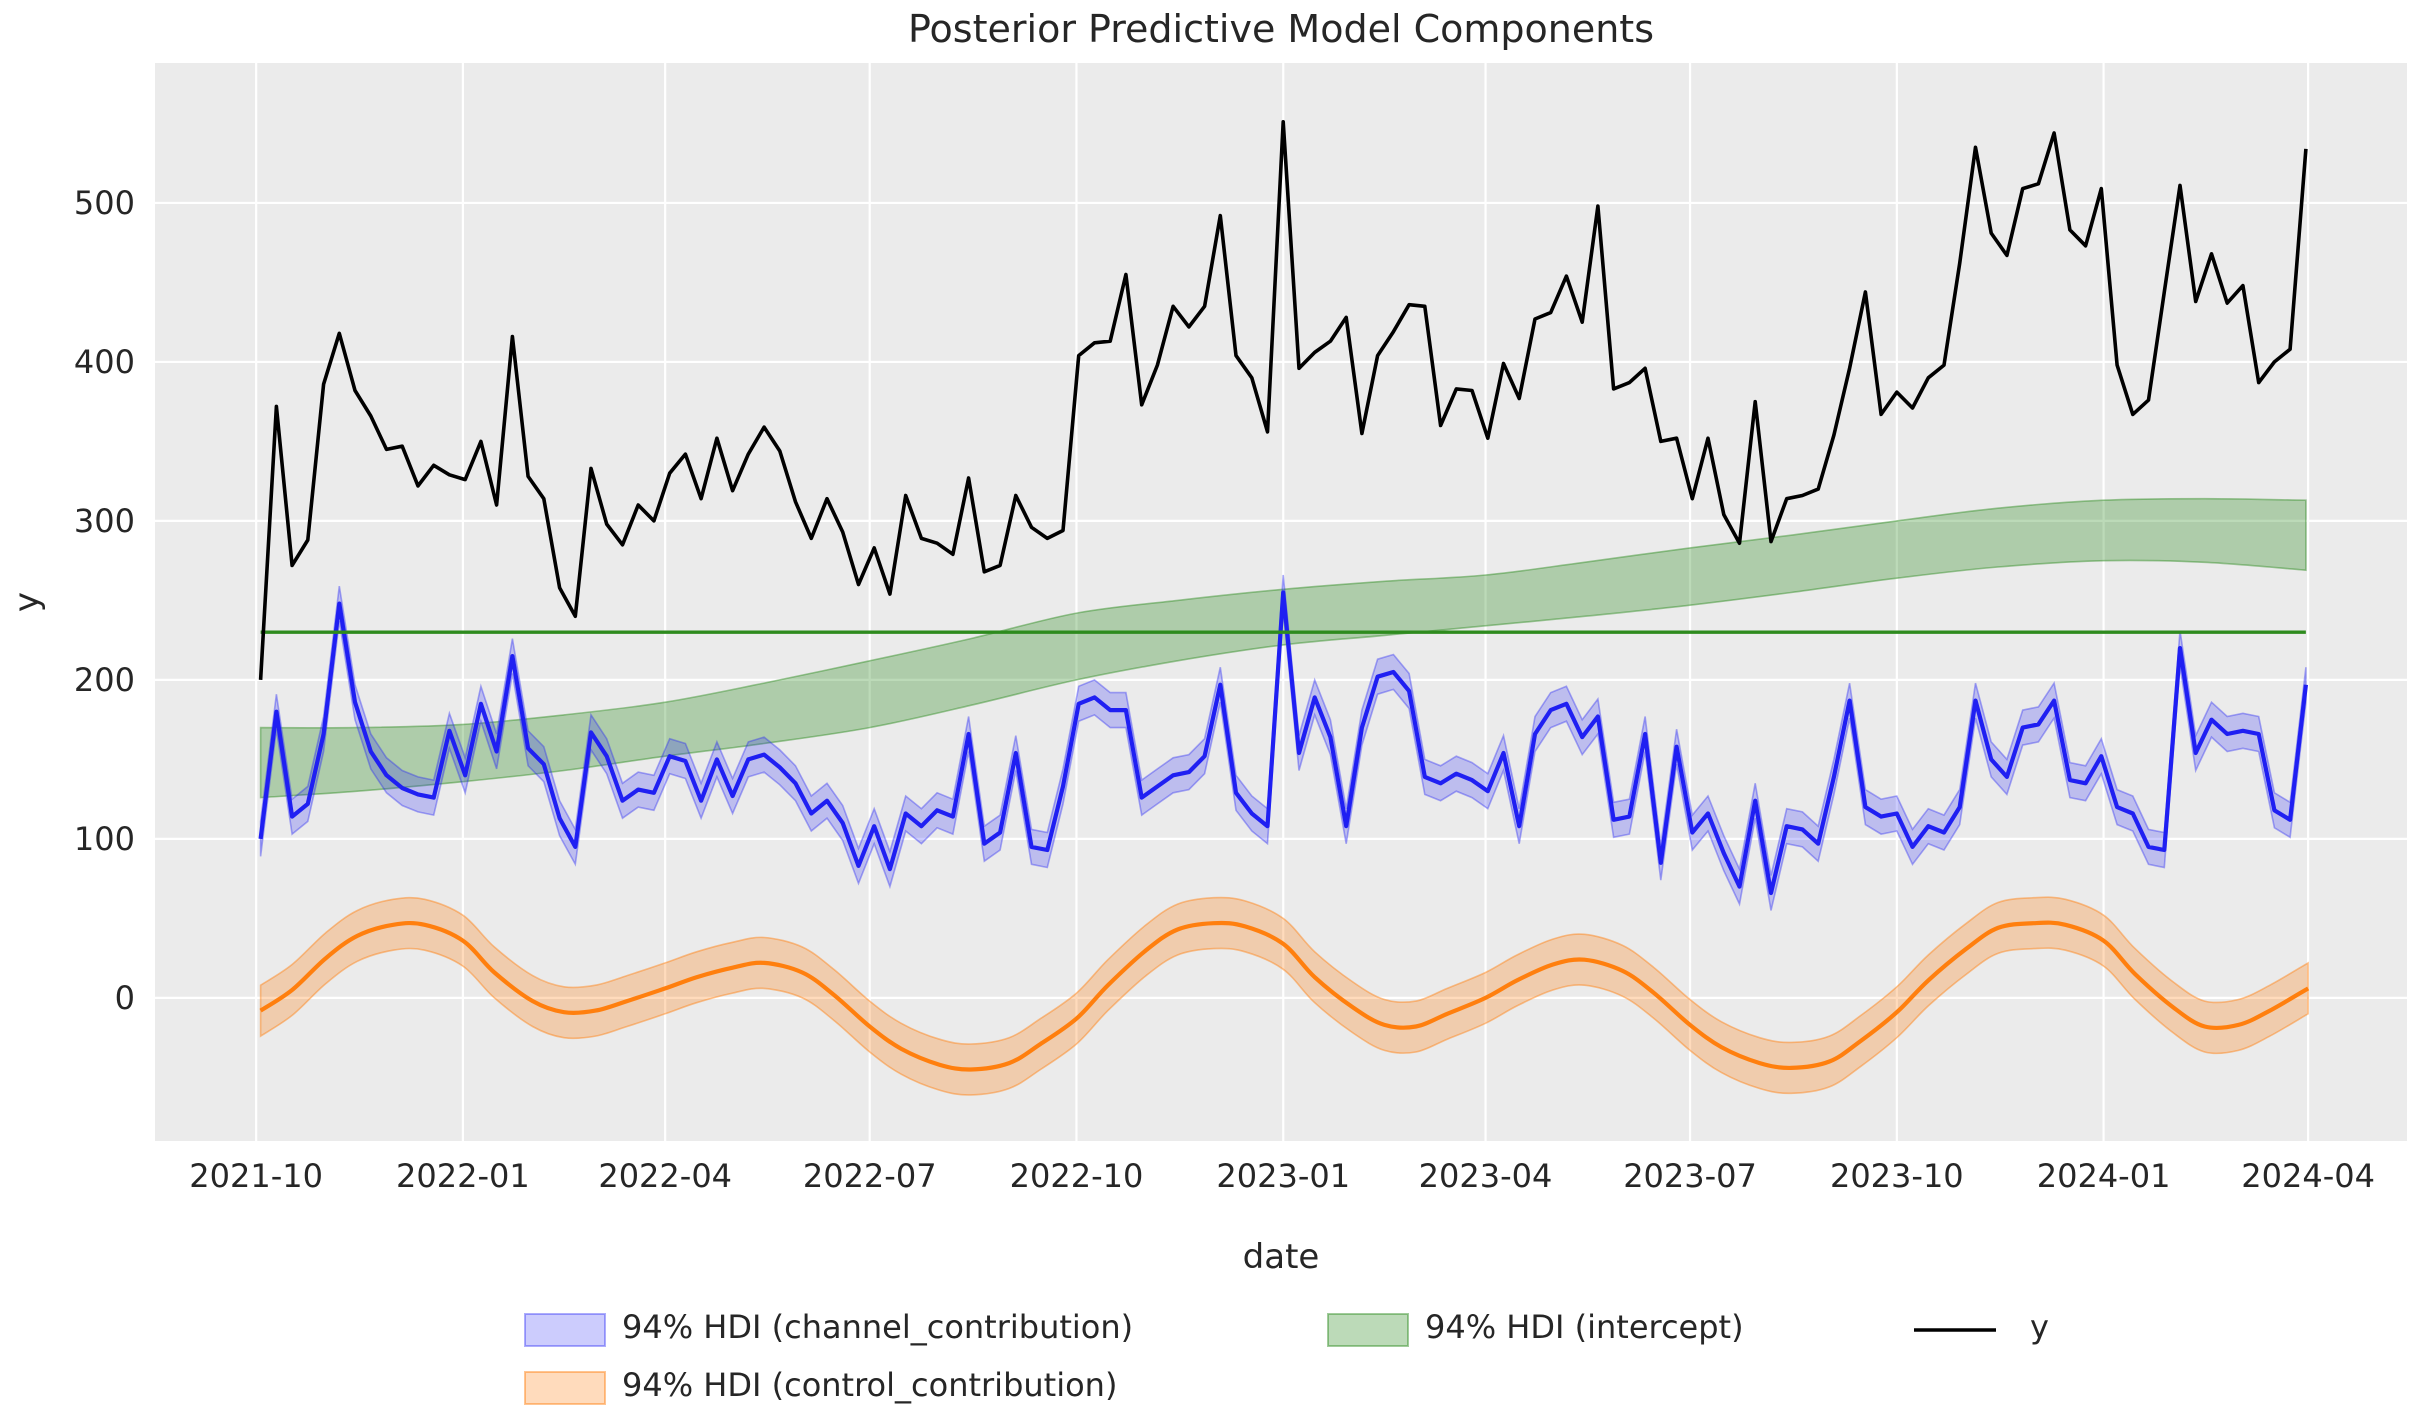  I want to click on x-tick-label: 2023-04, so click(1486, 1176).